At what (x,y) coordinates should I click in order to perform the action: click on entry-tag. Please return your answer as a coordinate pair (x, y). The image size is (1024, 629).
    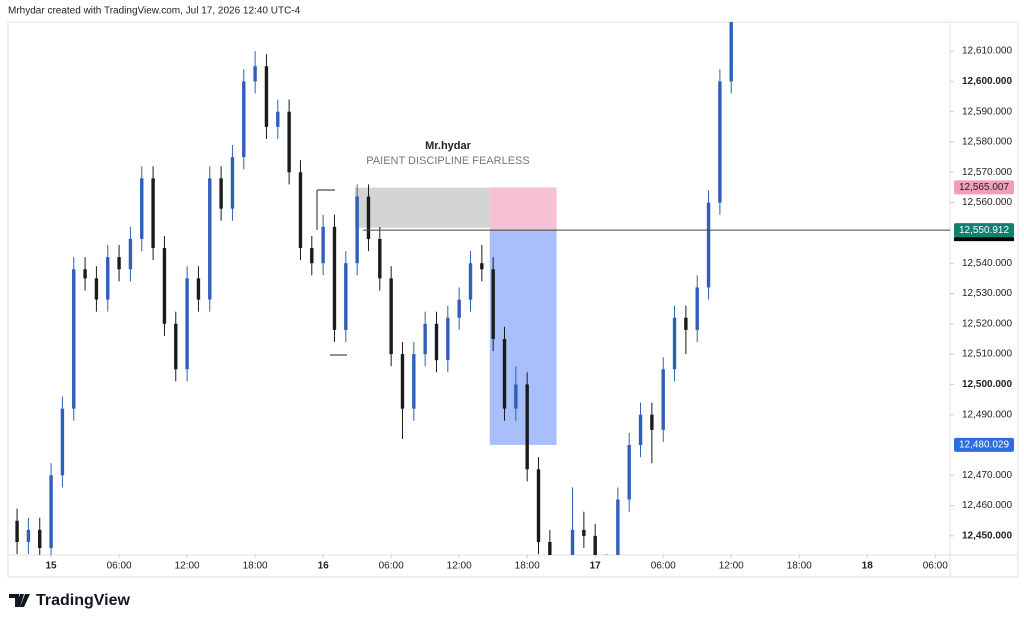
    Looking at the image, I should click on (984, 230).